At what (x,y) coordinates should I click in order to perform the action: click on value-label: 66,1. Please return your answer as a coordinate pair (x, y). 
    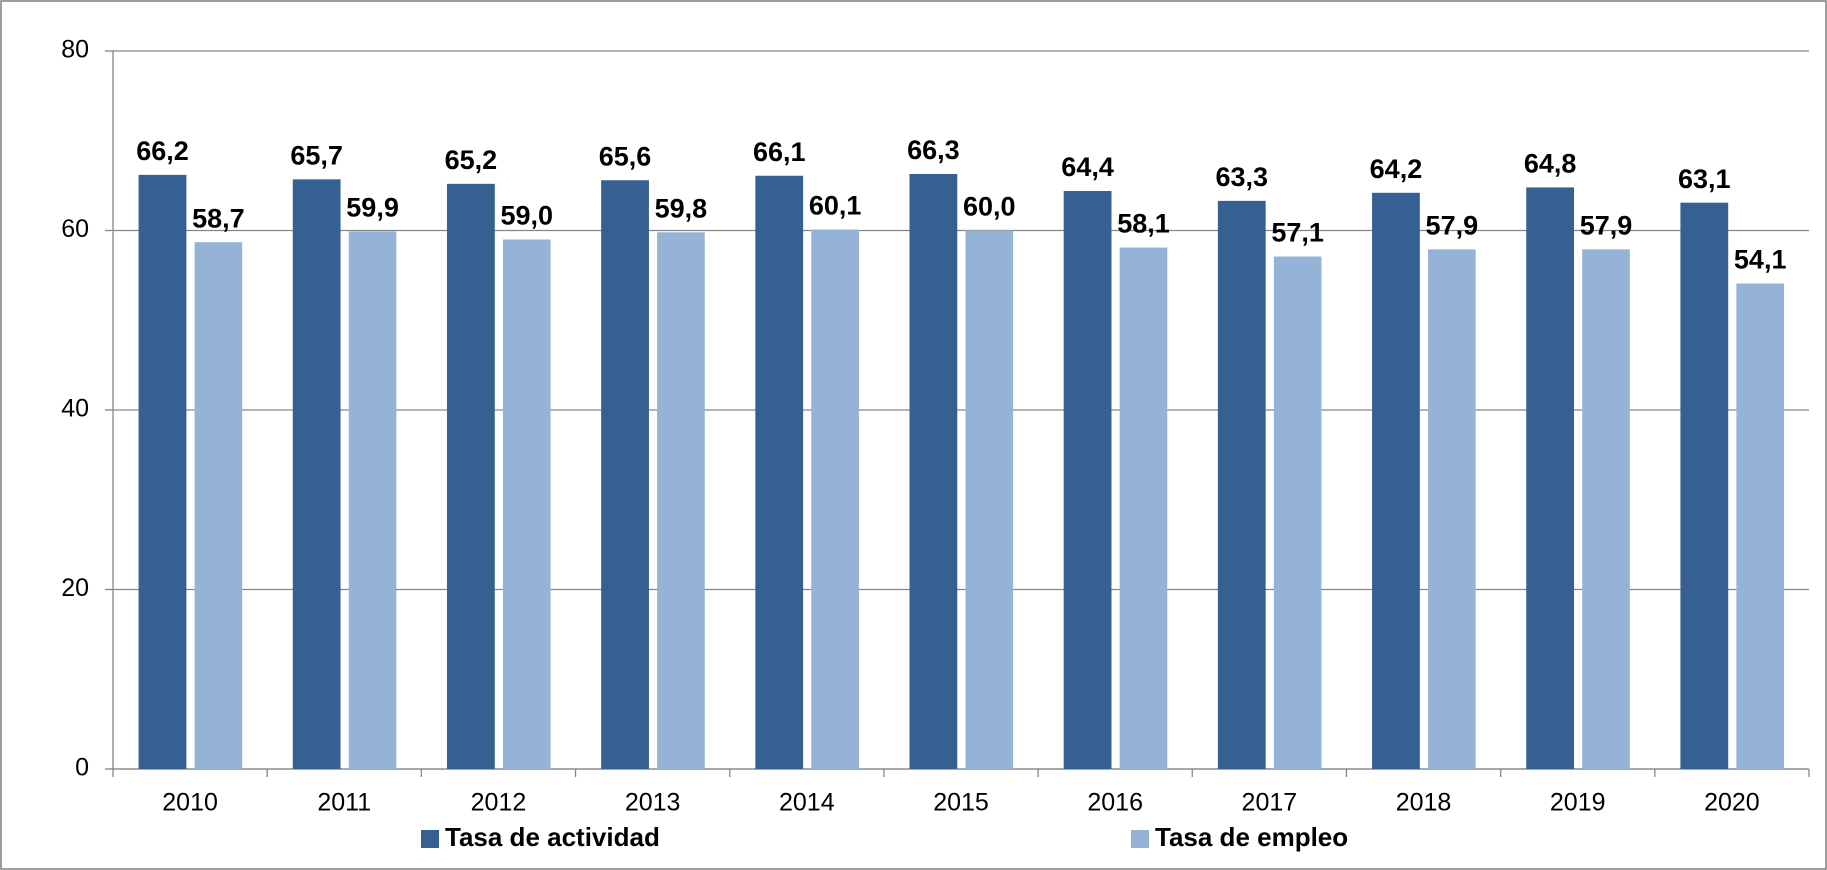
    Looking at the image, I should click on (779, 152).